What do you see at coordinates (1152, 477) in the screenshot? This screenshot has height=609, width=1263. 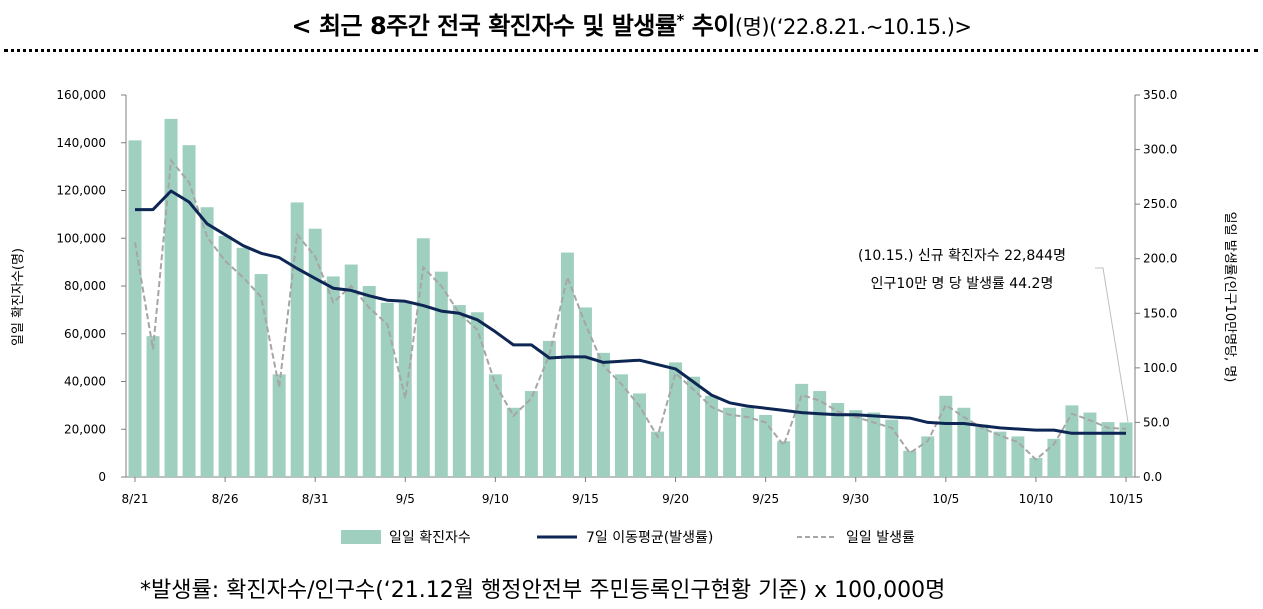 I see `y2-tick-label: 0.0` at bounding box center [1152, 477].